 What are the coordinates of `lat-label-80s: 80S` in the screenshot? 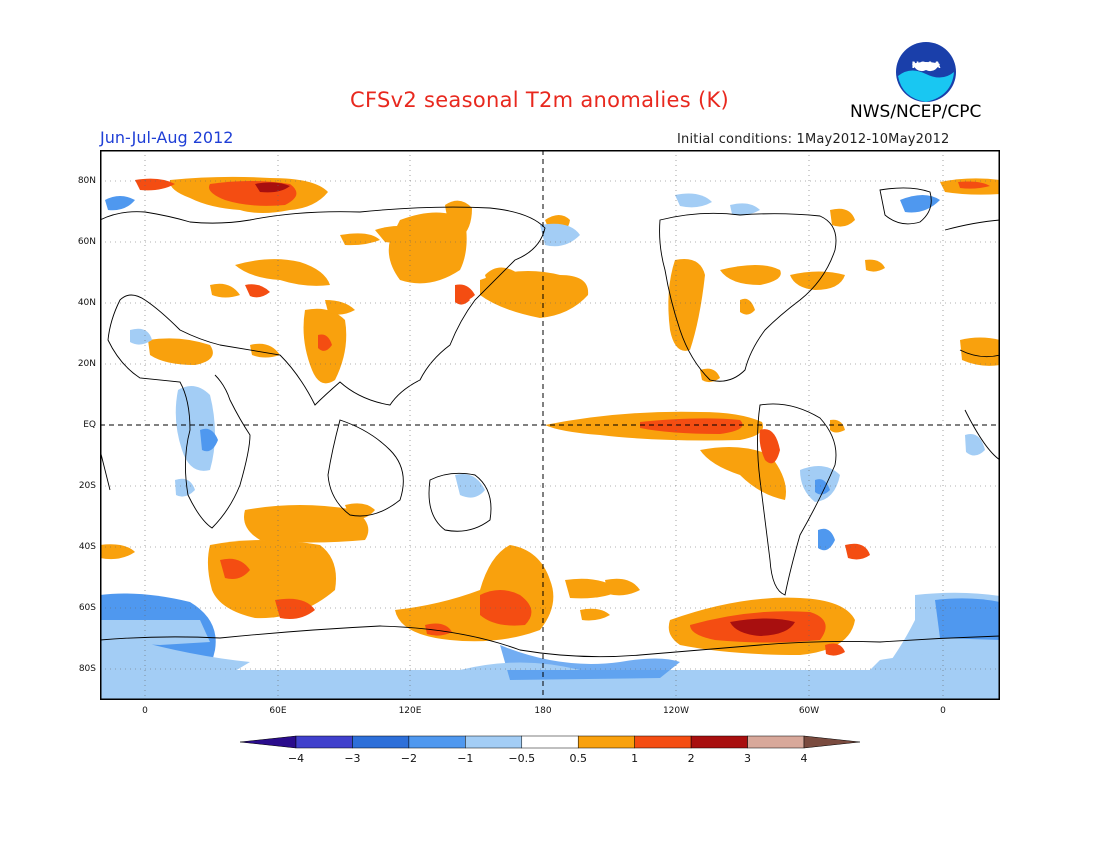 It's located at (87, 669).